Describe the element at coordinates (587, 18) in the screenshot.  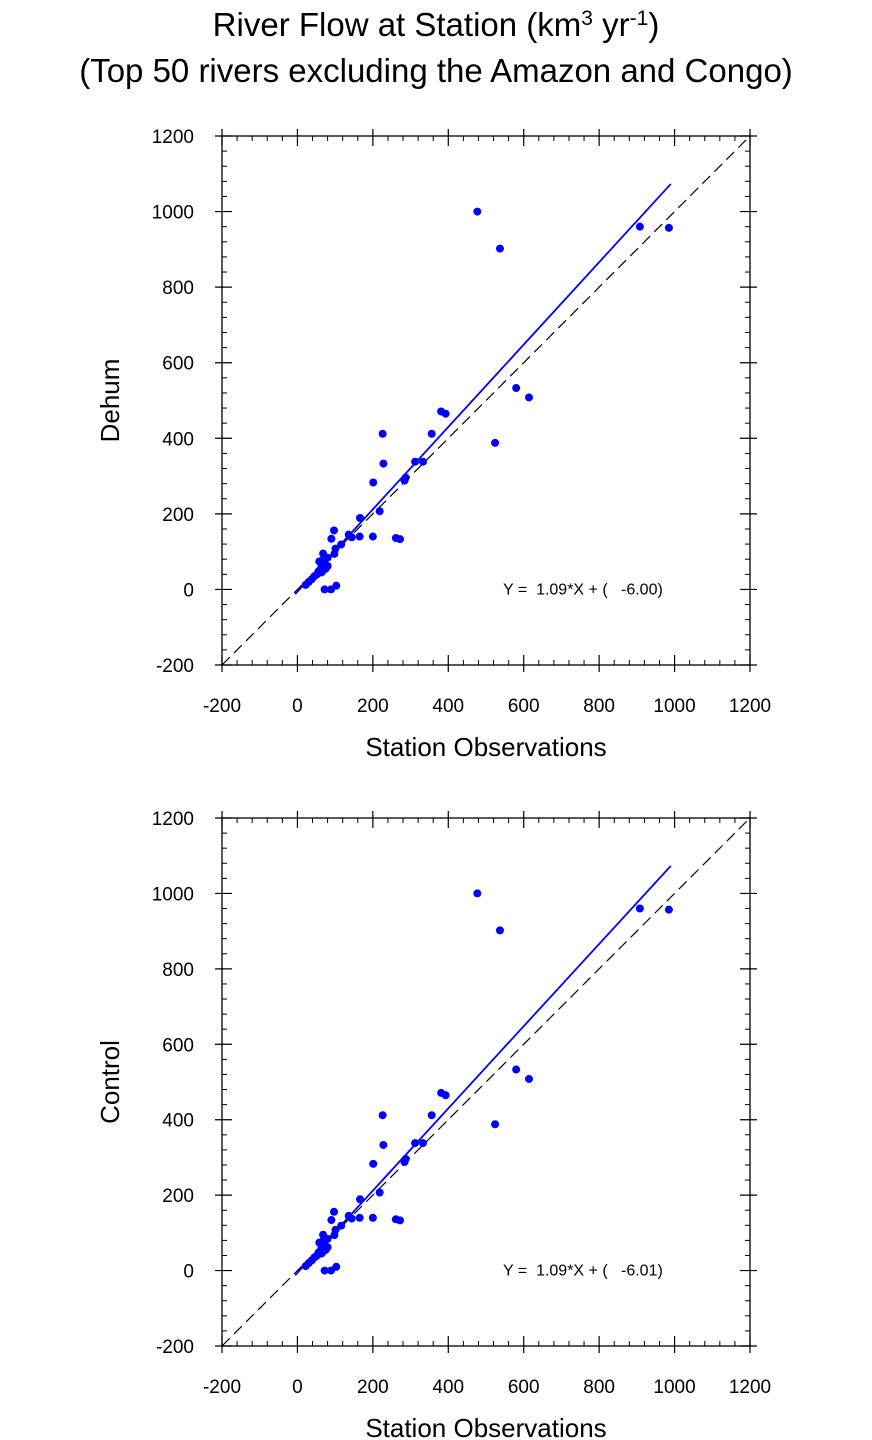
I see `title-superscript-3: 3` at that location.